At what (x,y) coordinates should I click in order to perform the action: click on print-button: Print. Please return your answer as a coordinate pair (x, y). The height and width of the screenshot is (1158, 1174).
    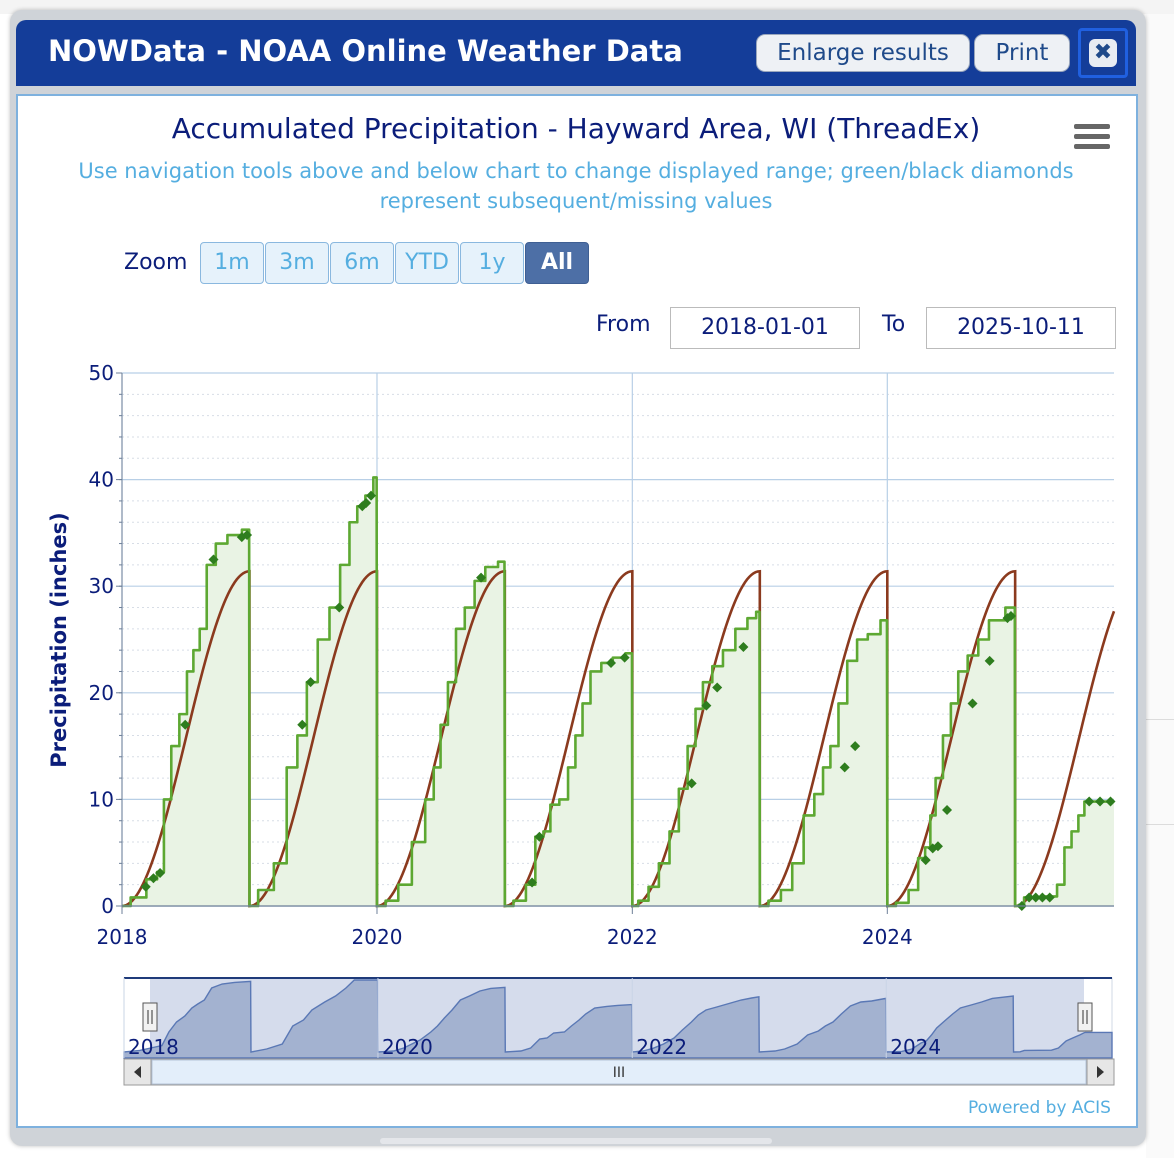
    Looking at the image, I should click on (1022, 53).